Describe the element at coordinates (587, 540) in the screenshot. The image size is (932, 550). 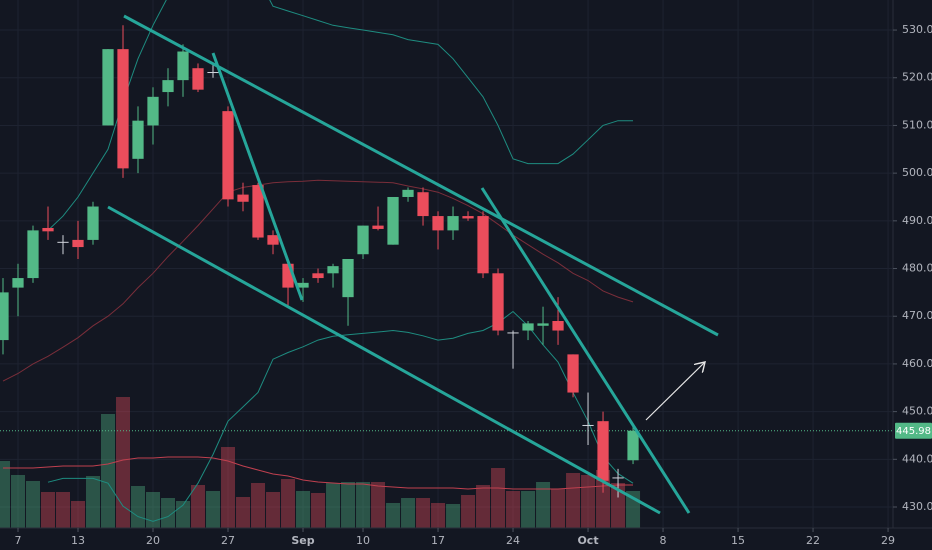
I see `x-tick-label: Oct` at that location.